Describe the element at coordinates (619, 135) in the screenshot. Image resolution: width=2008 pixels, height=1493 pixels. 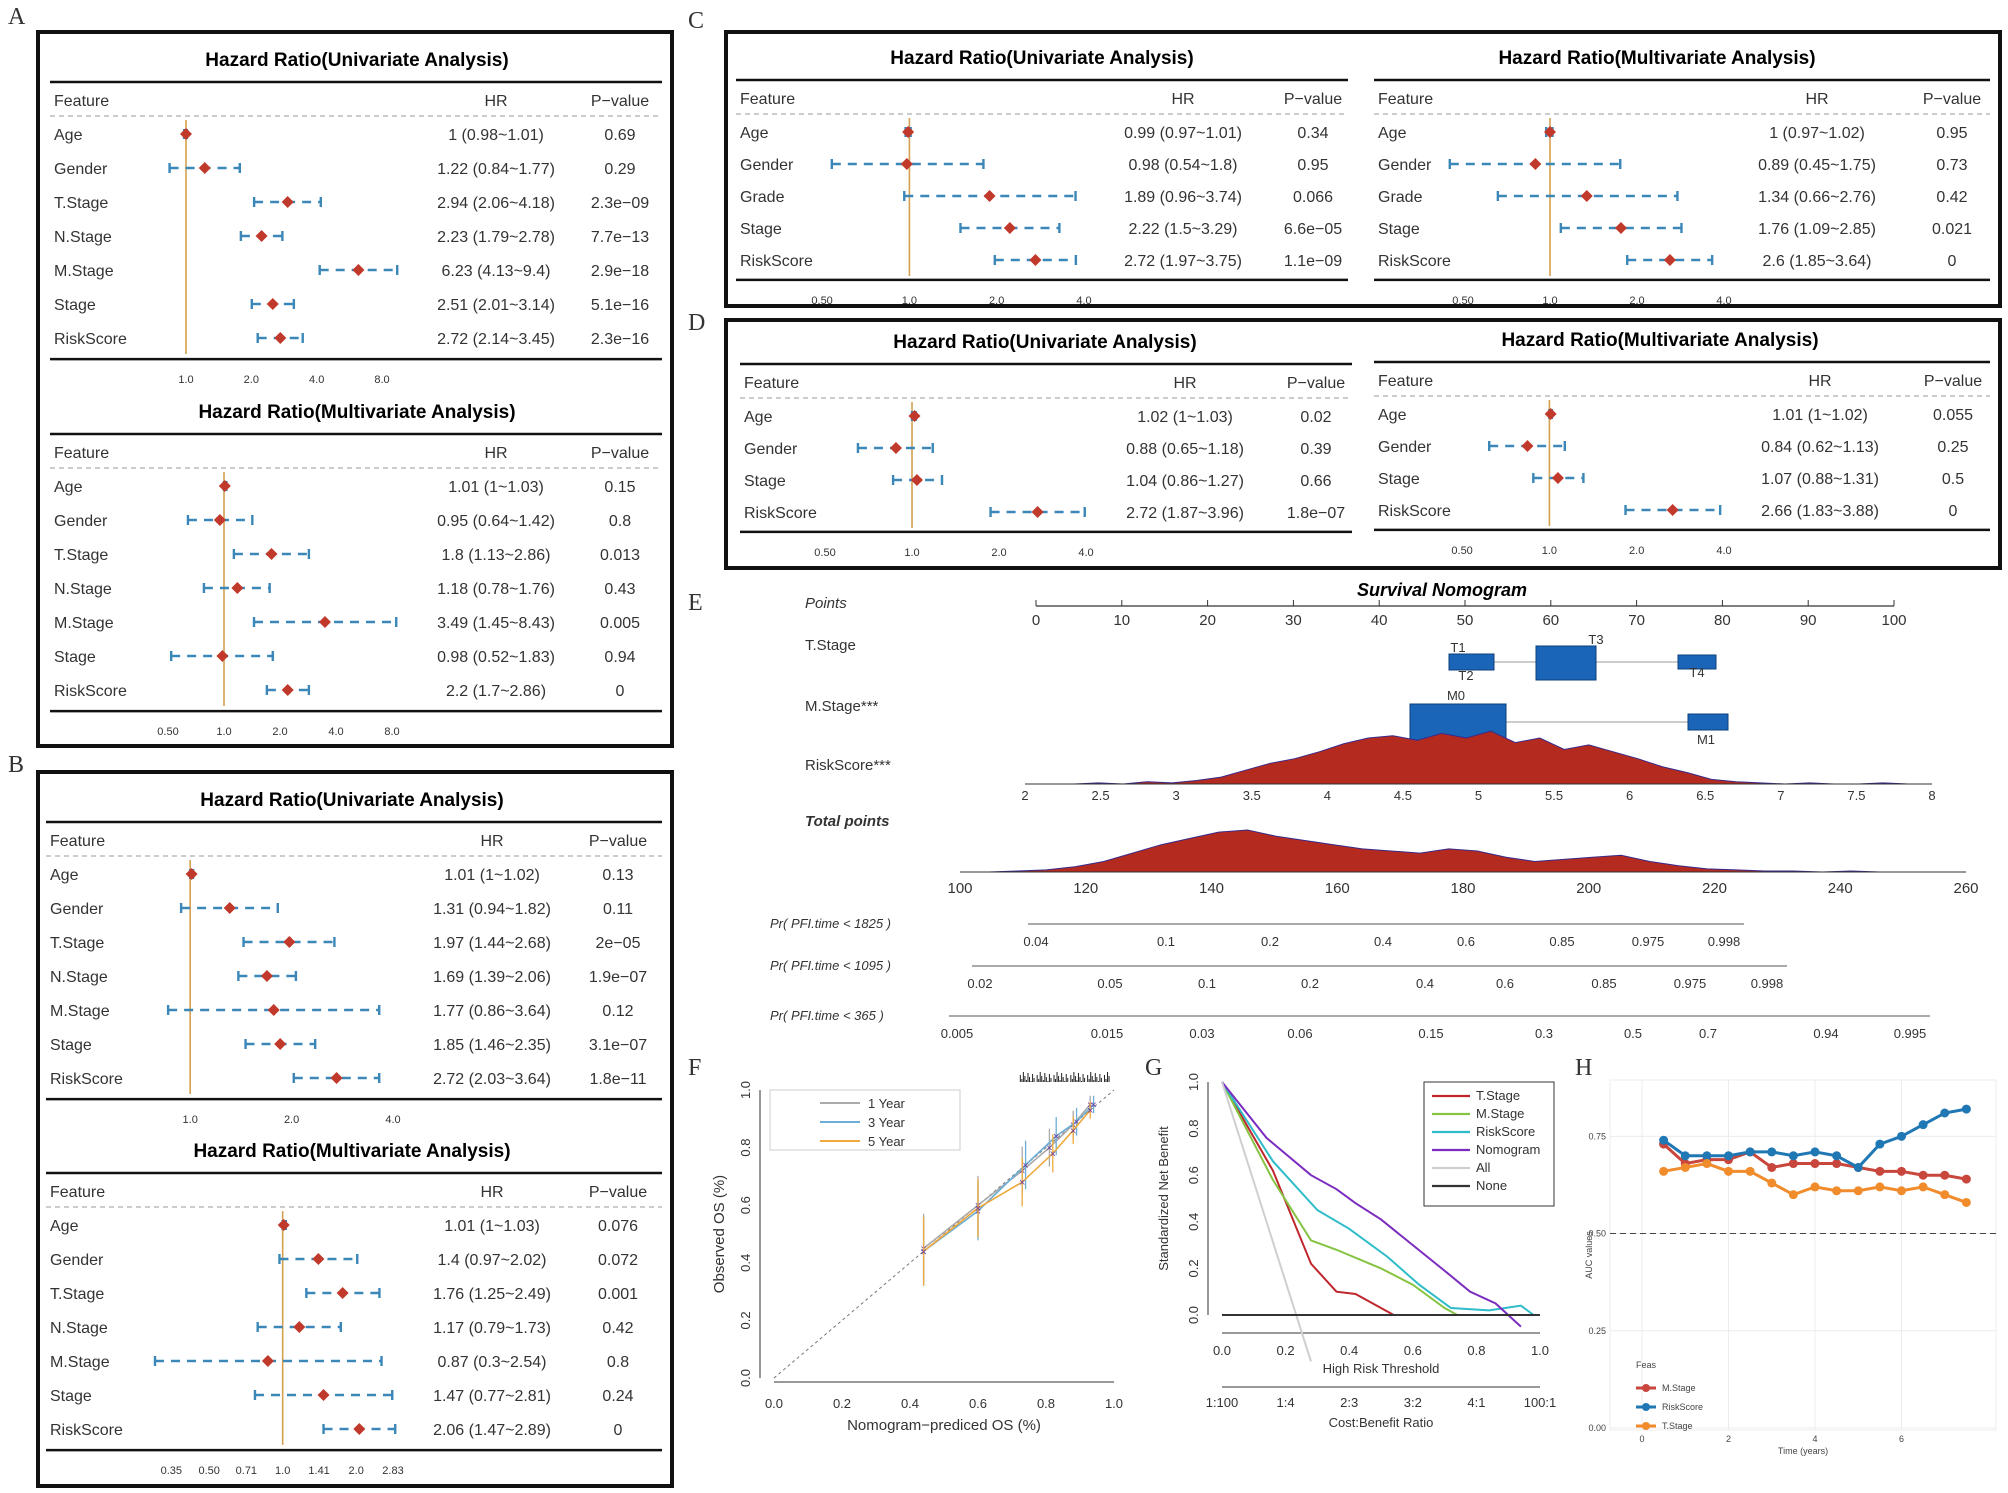
I see `forest-p-value: 0.69` at that location.